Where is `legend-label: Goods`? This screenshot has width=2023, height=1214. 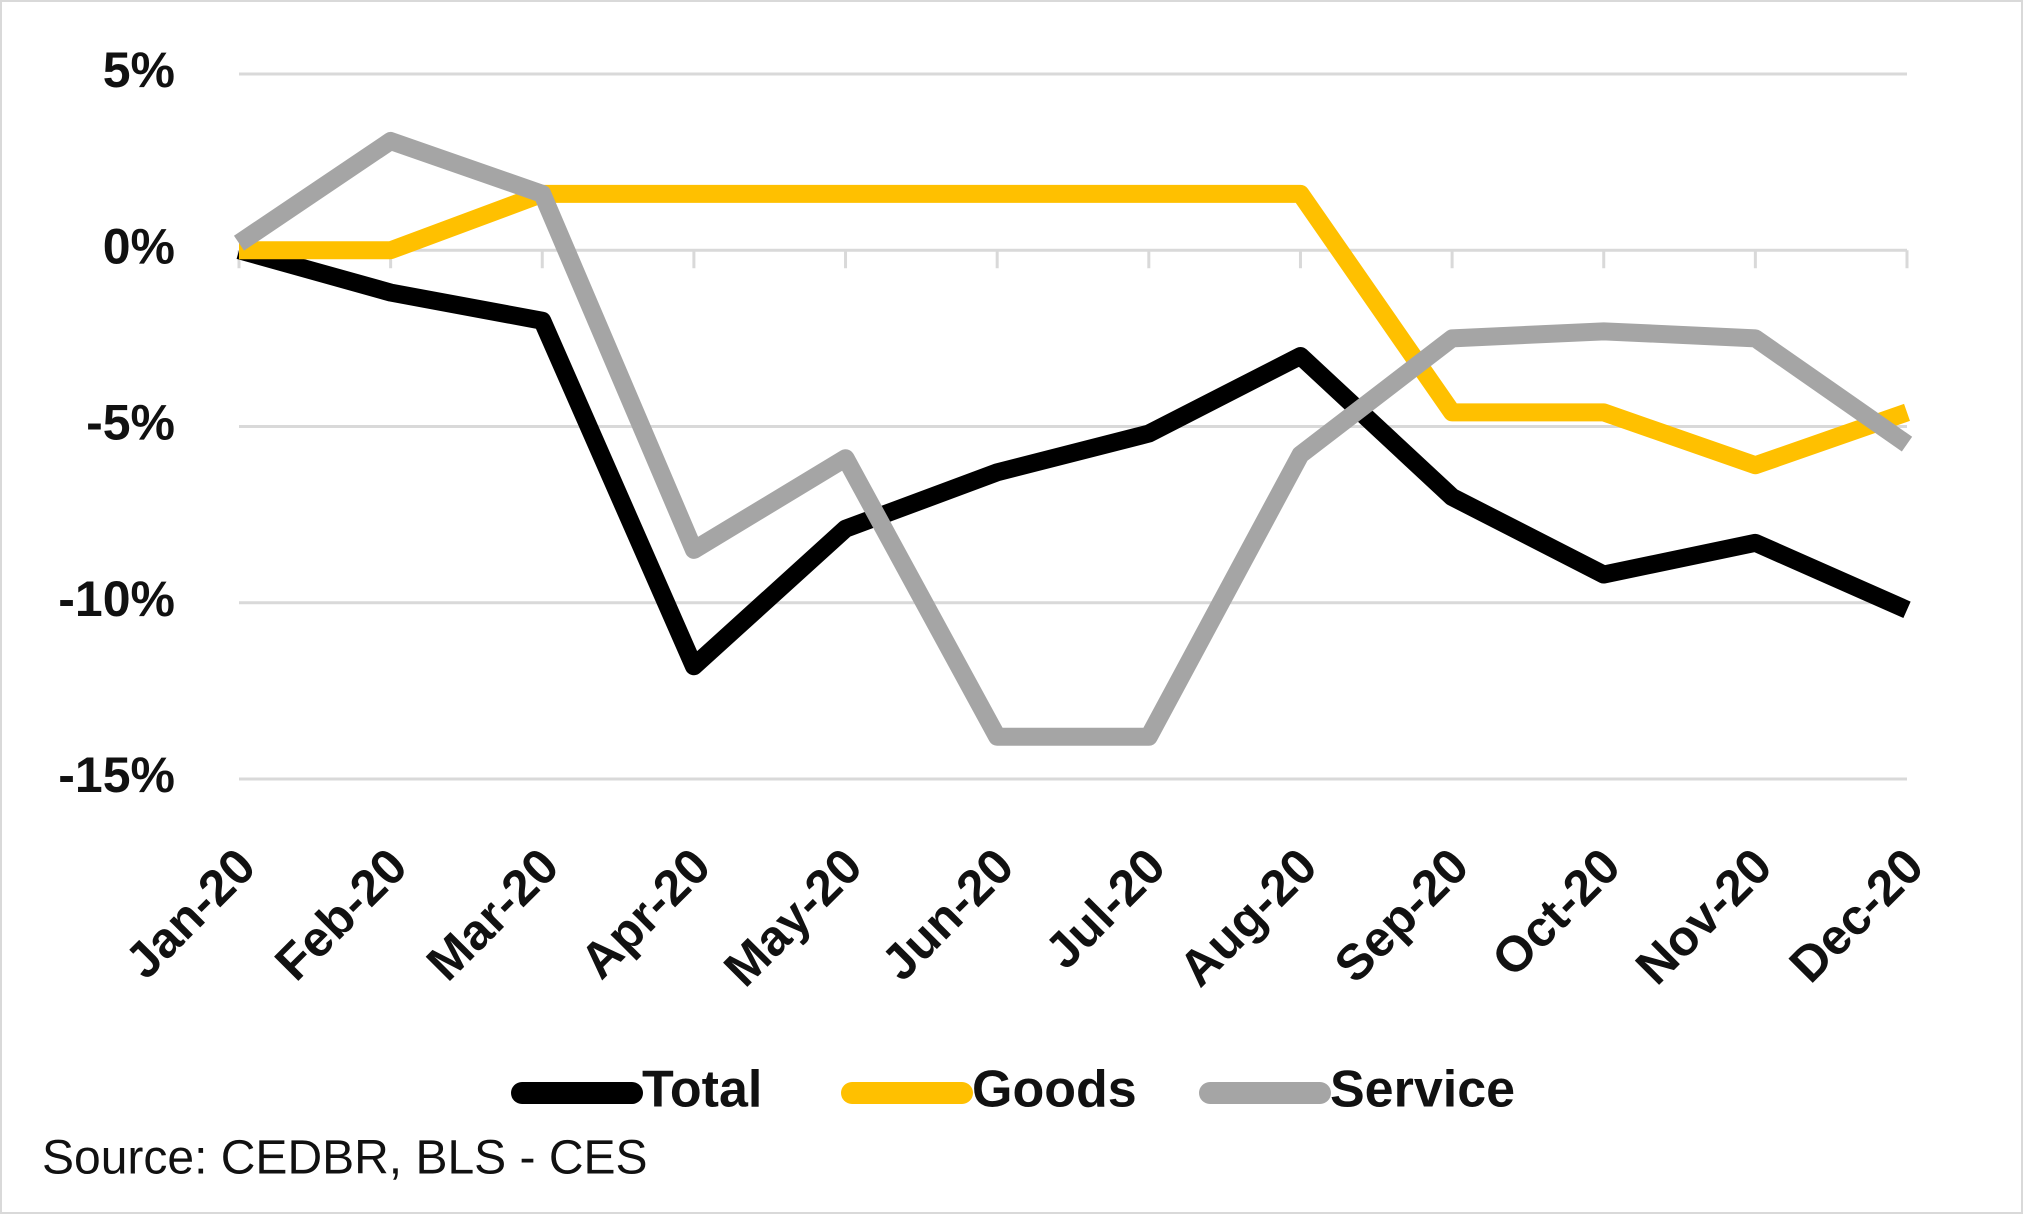 legend-label: Goods is located at coordinates (1054, 1090).